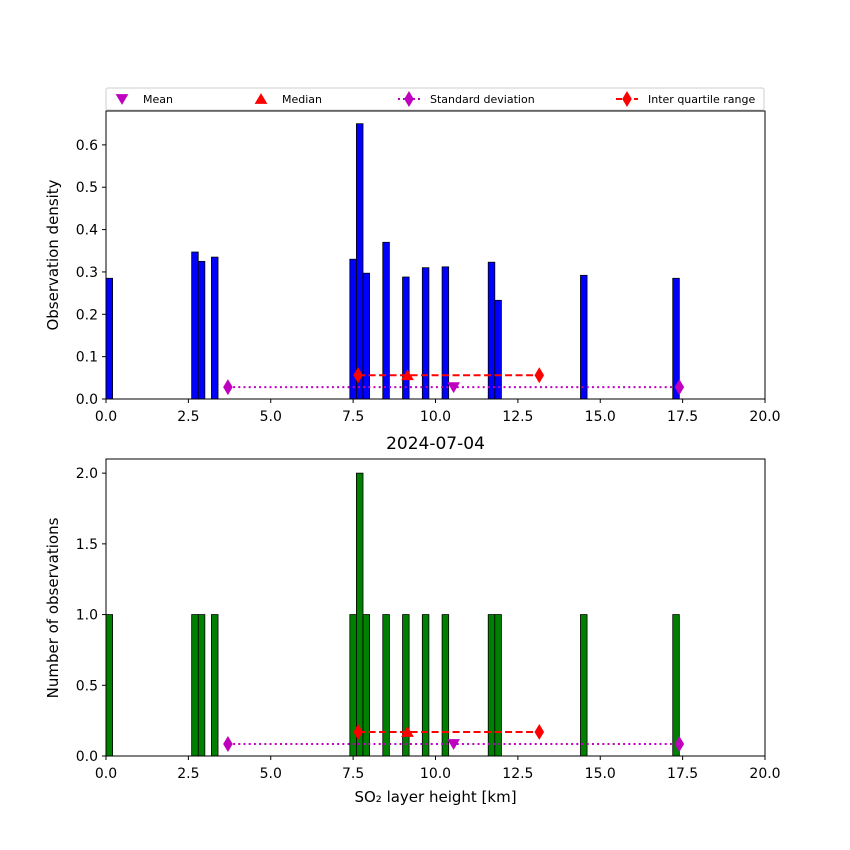 The image size is (850, 850). I want to click on panel-title: 2024-07-04, so click(435, 444).